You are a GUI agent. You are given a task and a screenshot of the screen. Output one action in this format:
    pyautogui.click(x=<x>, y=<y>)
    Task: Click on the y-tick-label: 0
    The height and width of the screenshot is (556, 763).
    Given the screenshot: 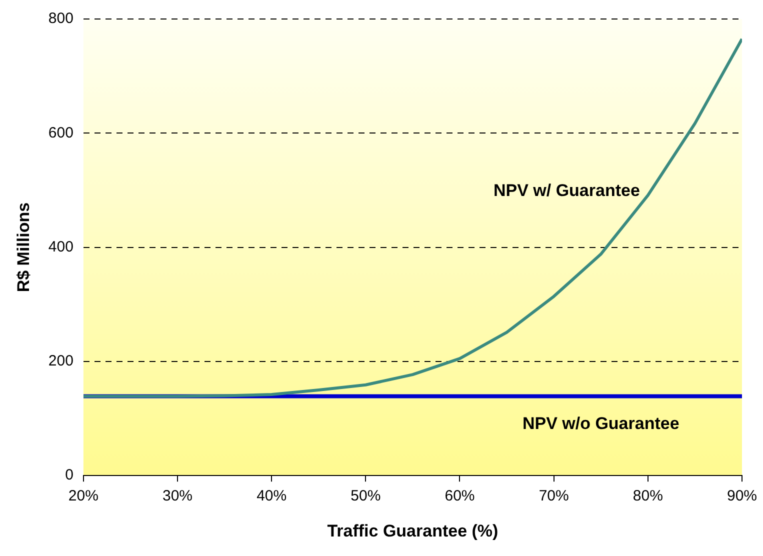 What is the action you would take?
    pyautogui.click(x=69, y=475)
    